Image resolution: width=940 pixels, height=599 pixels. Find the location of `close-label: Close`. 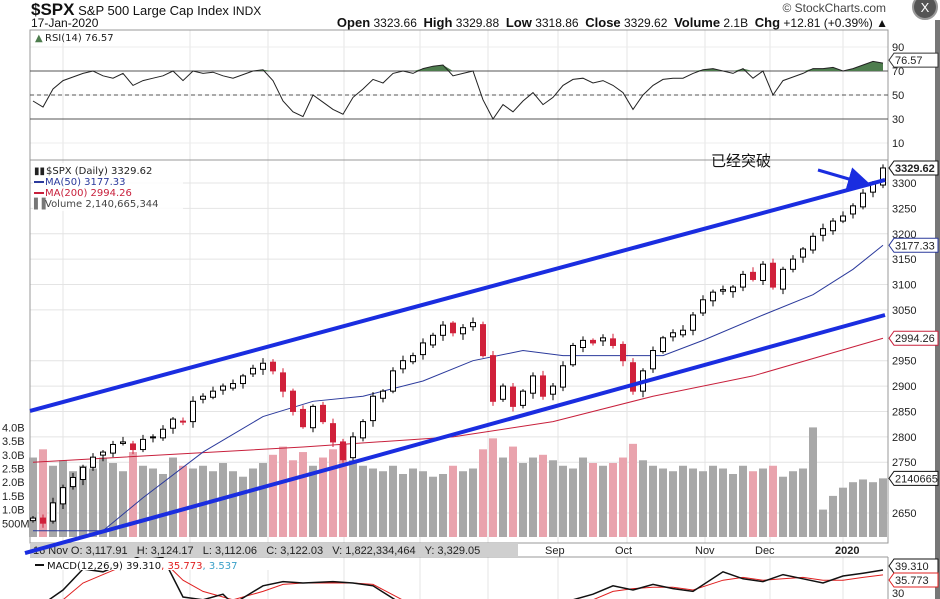

close-label: Close is located at coordinates (603, 22).